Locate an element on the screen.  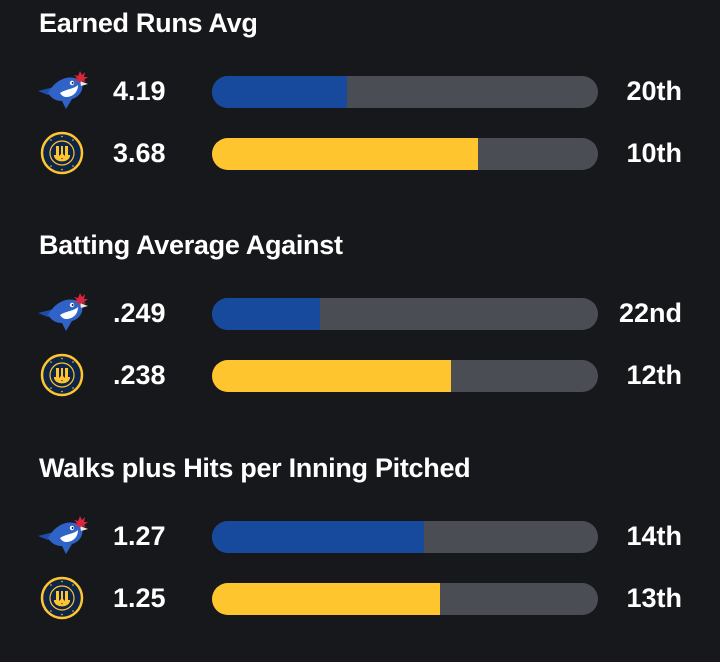
league-rank: 20th is located at coordinates (654, 91).